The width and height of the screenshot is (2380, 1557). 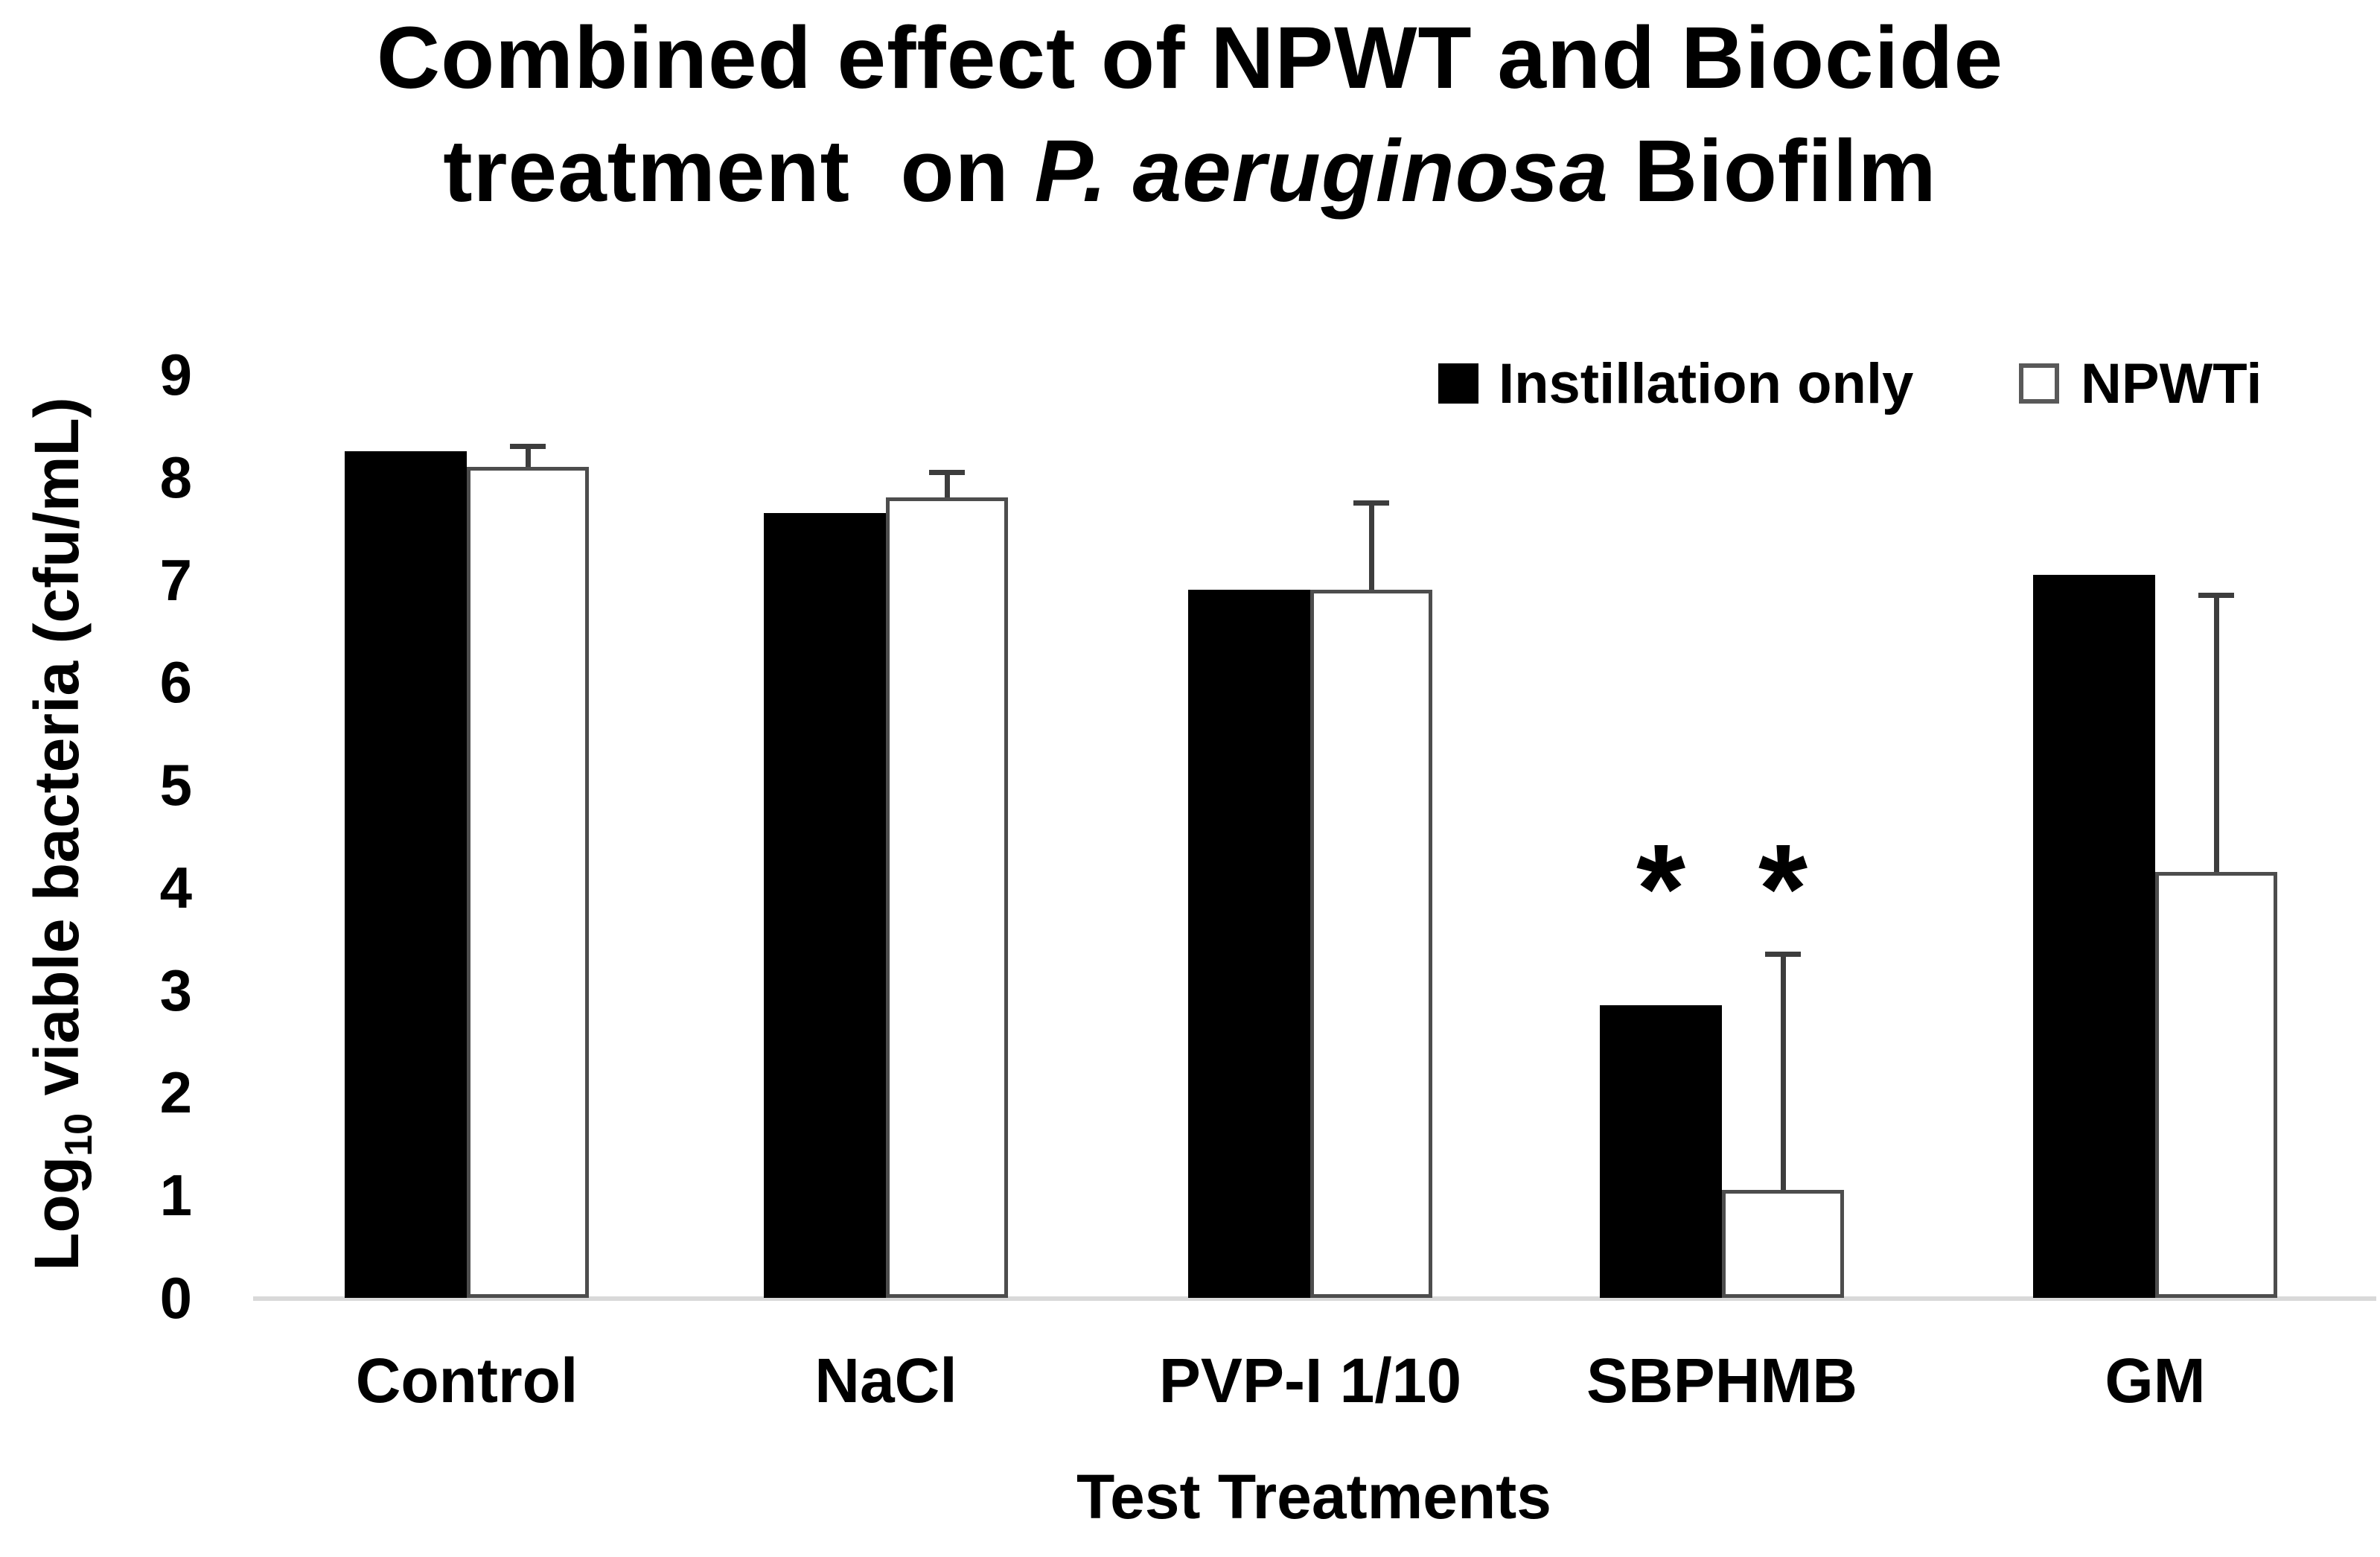 I want to click on y-tick-label-5: 5, so click(x=175, y=785).